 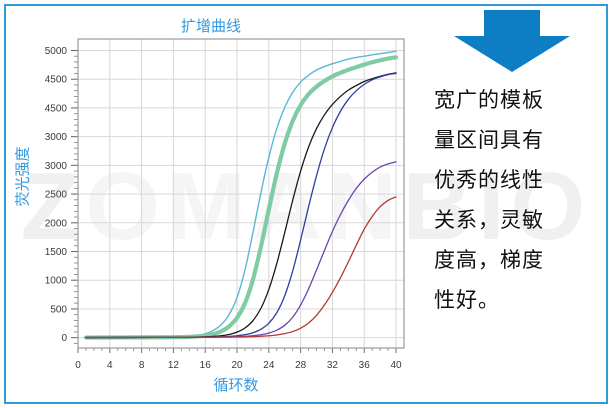 What do you see at coordinates (333, 365) in the screenshot?
I see `x-tick-label: 32` at bounding box center [333, 365].